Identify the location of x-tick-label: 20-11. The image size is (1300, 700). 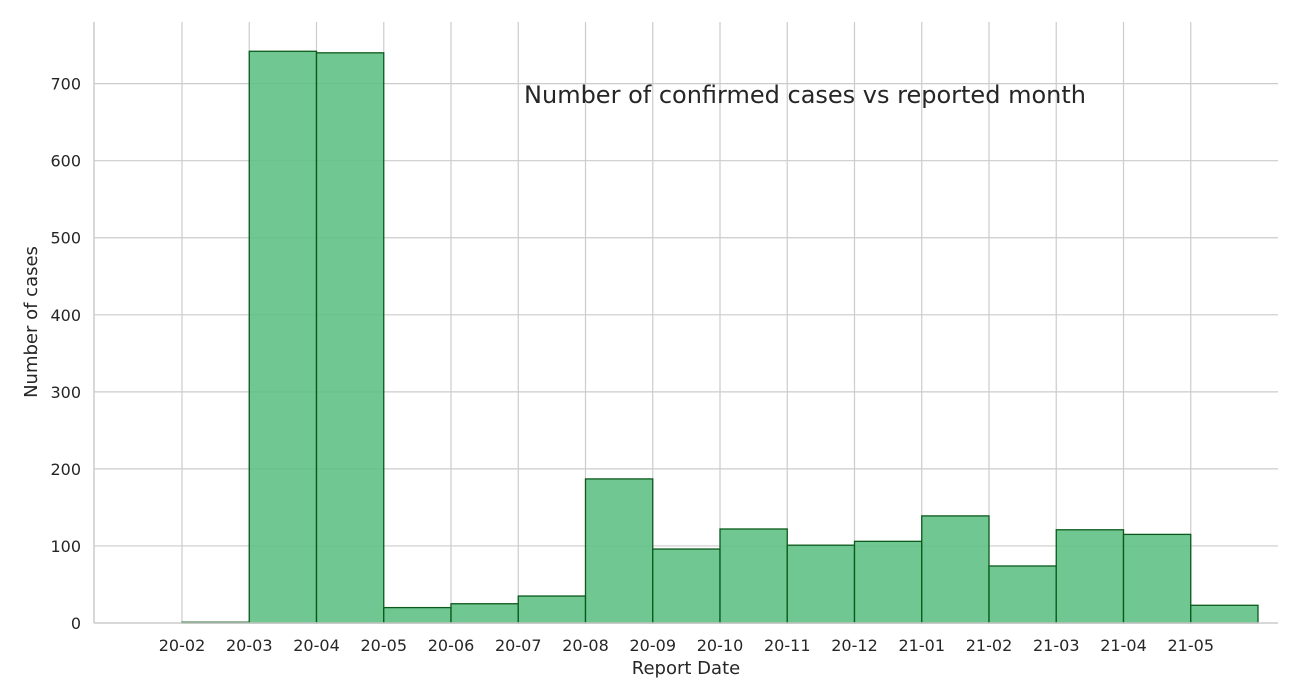
(787, 645).